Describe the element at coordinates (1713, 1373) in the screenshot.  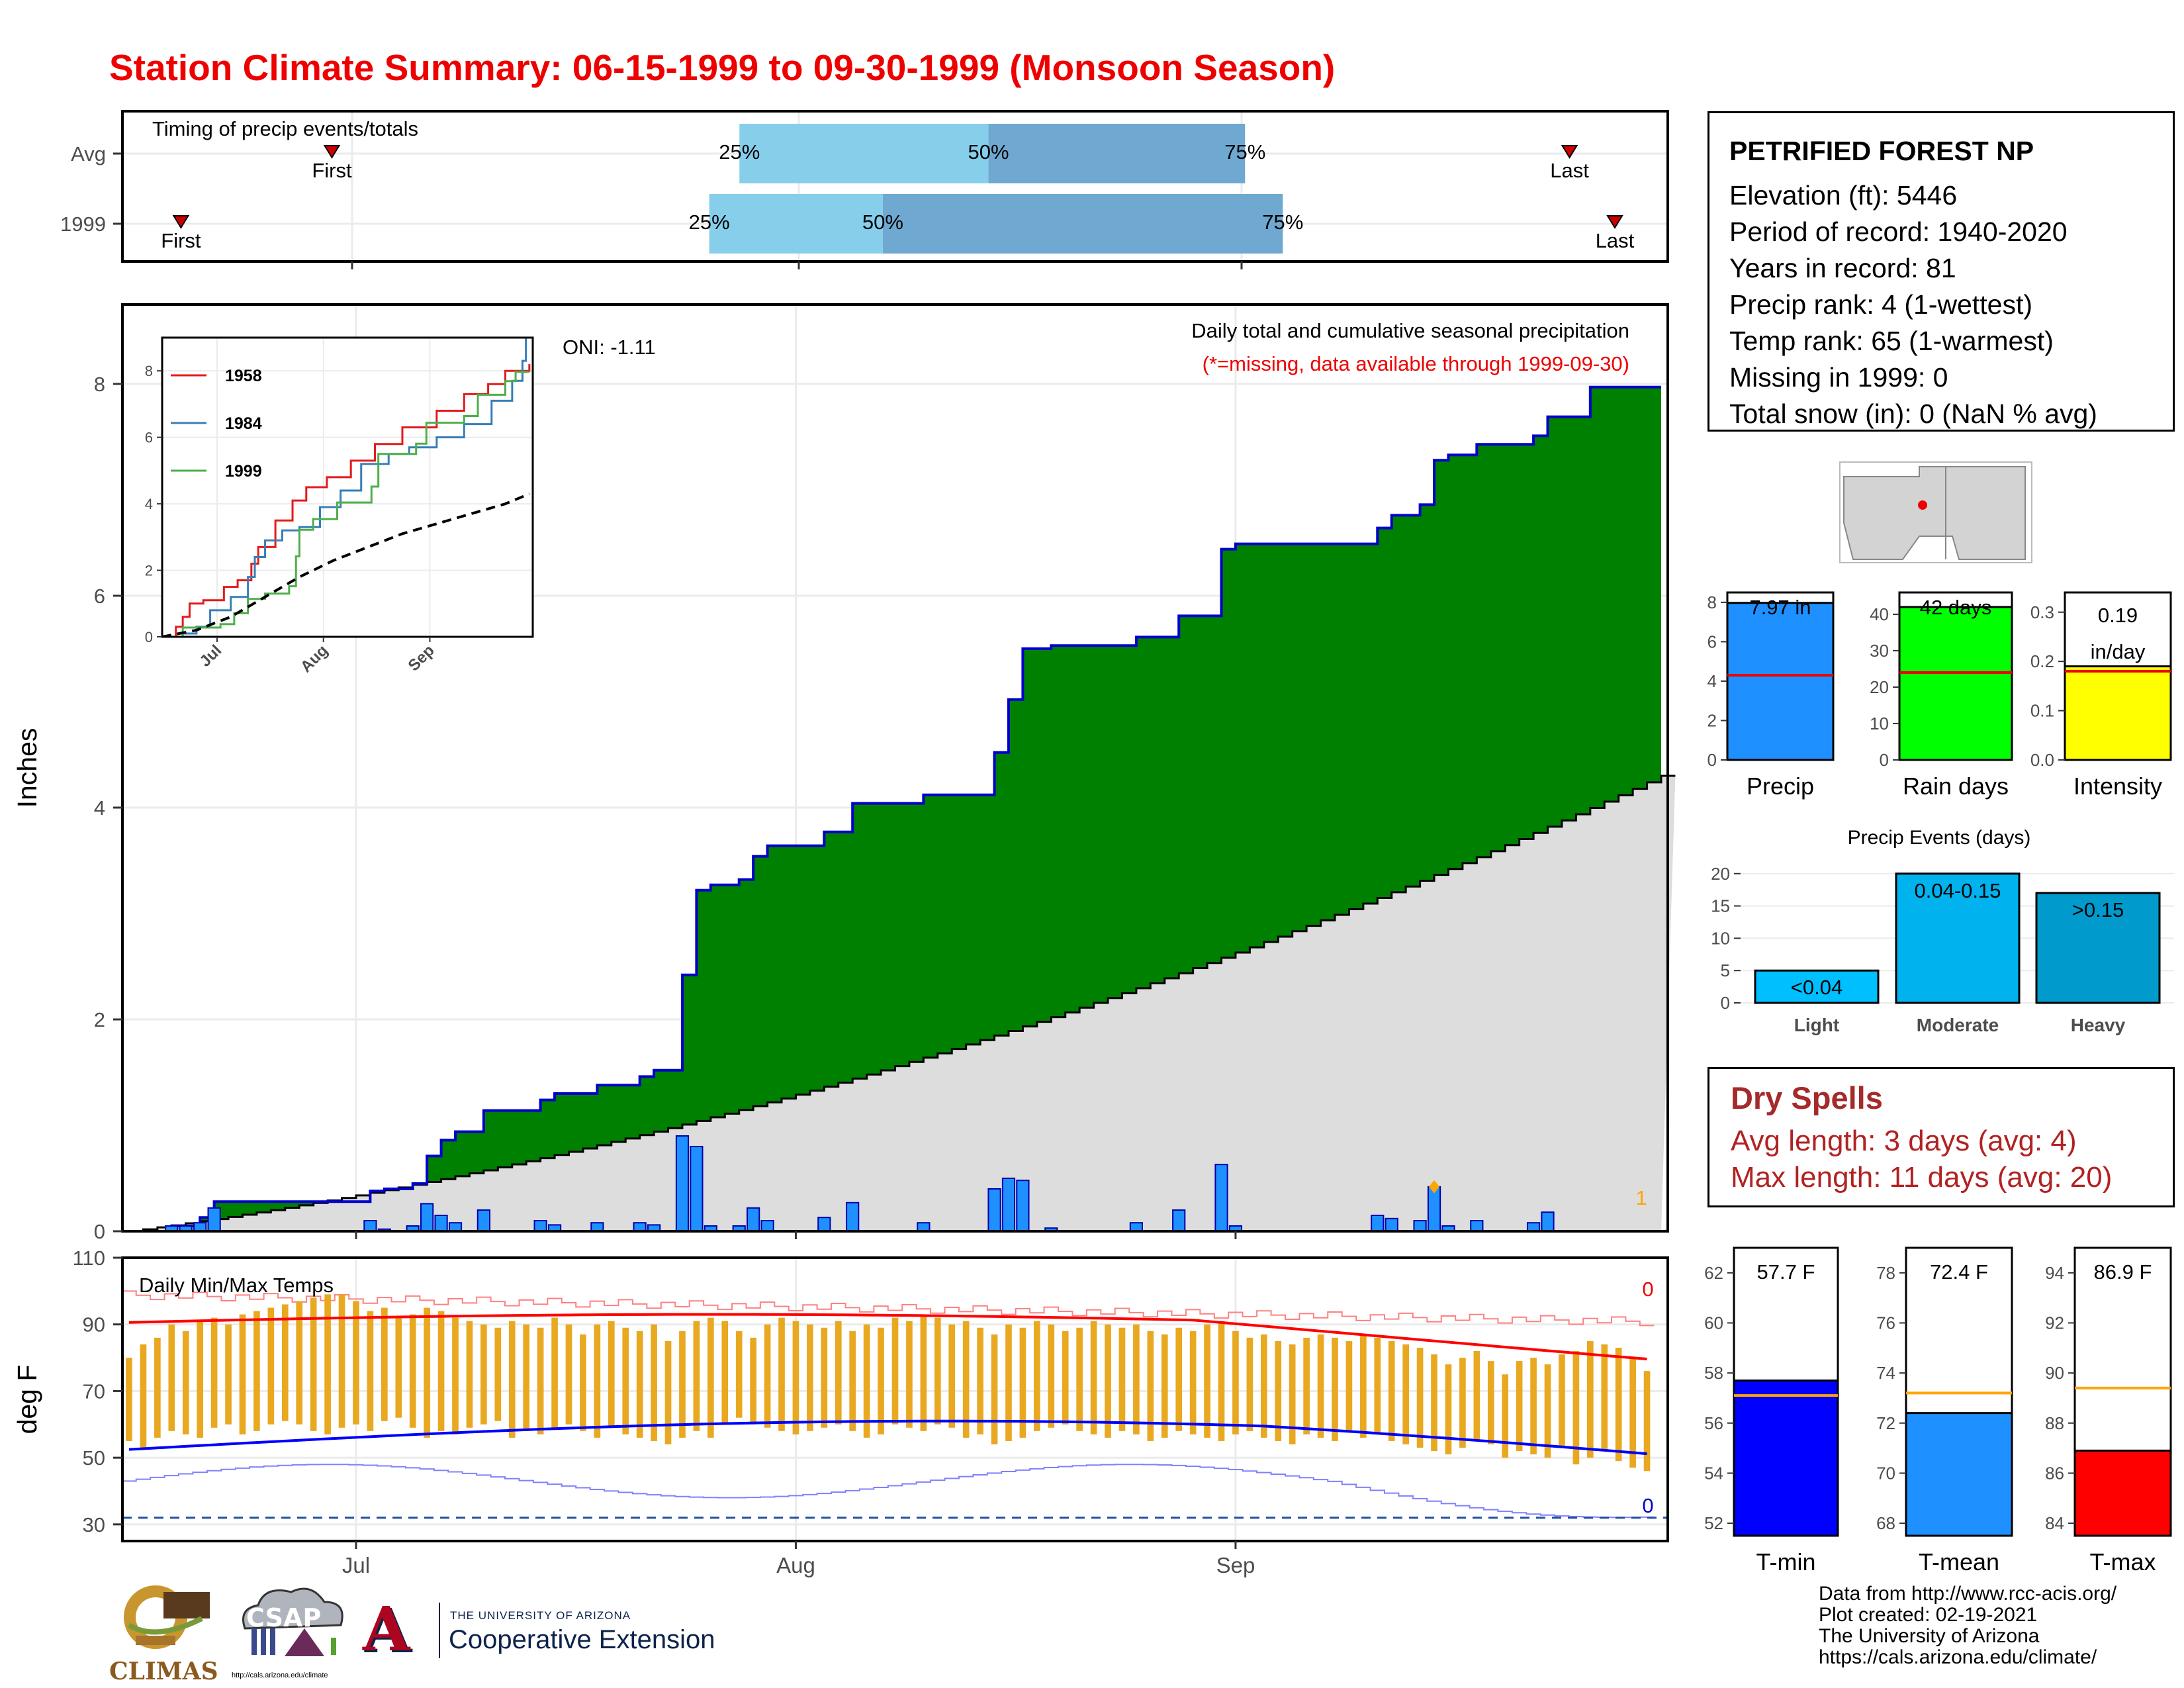
I see `temp-bar-y-tick-label: 58` at that location.